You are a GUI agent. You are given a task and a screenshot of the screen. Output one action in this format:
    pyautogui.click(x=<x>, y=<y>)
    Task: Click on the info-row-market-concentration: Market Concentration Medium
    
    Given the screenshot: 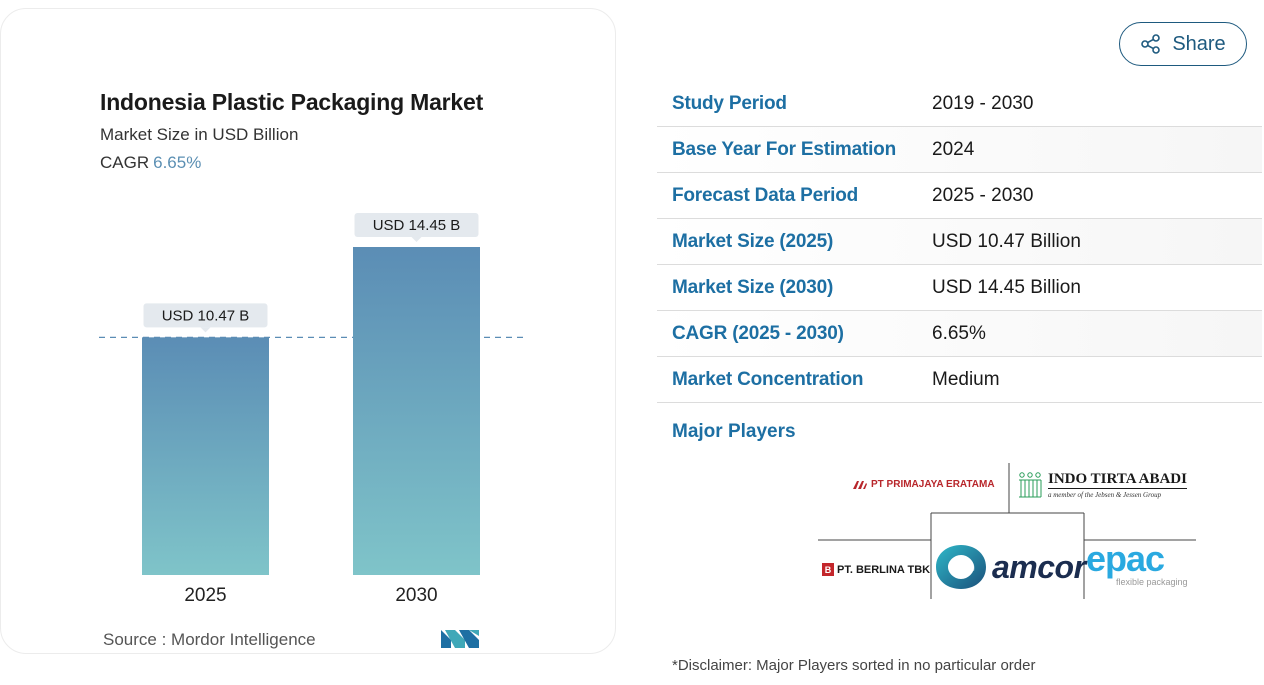 What is the action you would take?
    pyautogui.click(x=959, y=380)
    